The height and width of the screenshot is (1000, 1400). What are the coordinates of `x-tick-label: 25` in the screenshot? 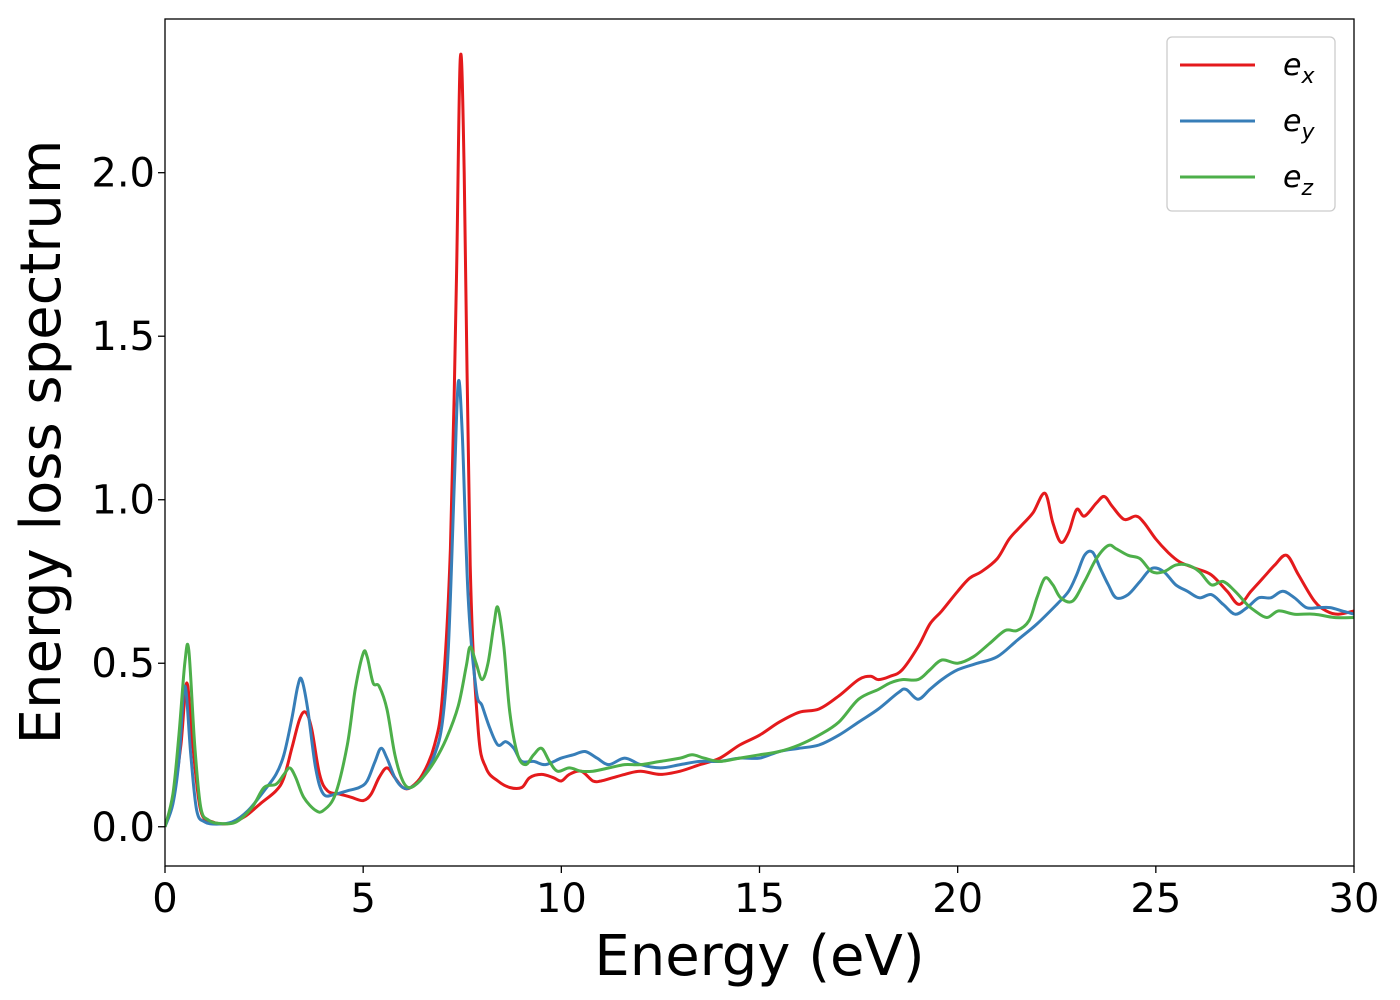 It's located at (1155, 899).